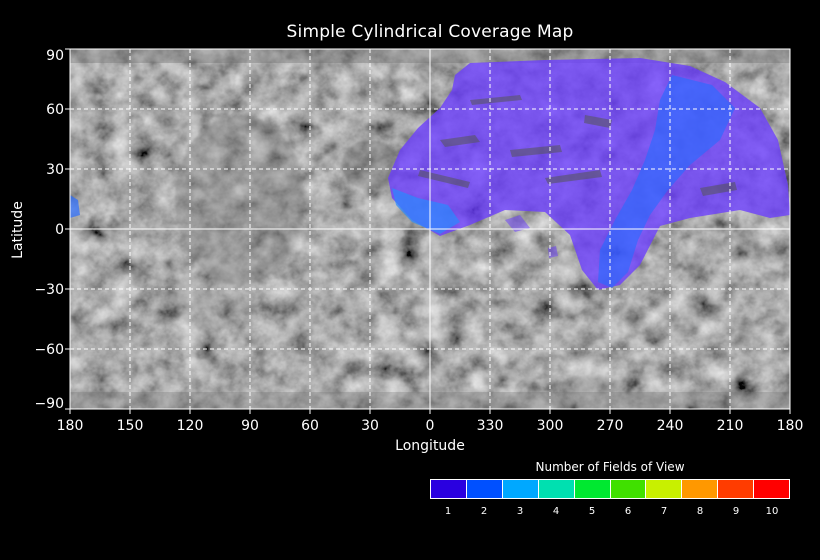 The width and height of the screenshot is (820, 560). Describe the element at coordinates (664, 511) in the screenshot. I see `legend-label: 7` at that location.